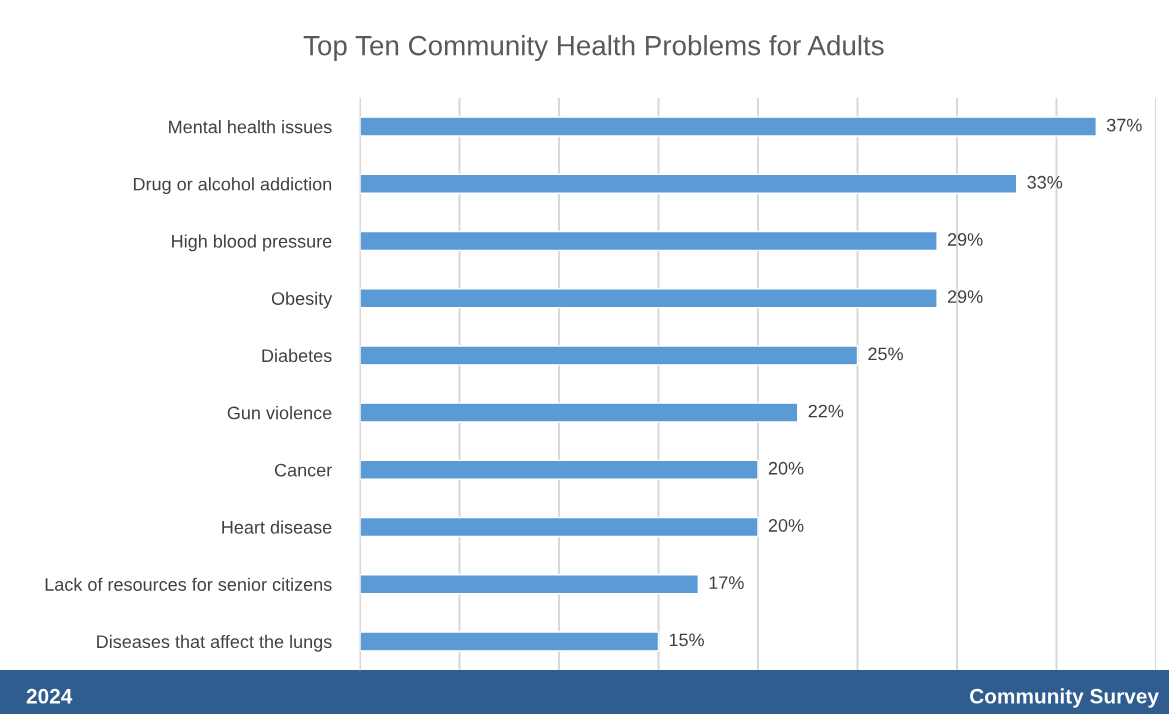  I want to click on y-tick-label: Drug or alcohol addiction, so click(232, 186).